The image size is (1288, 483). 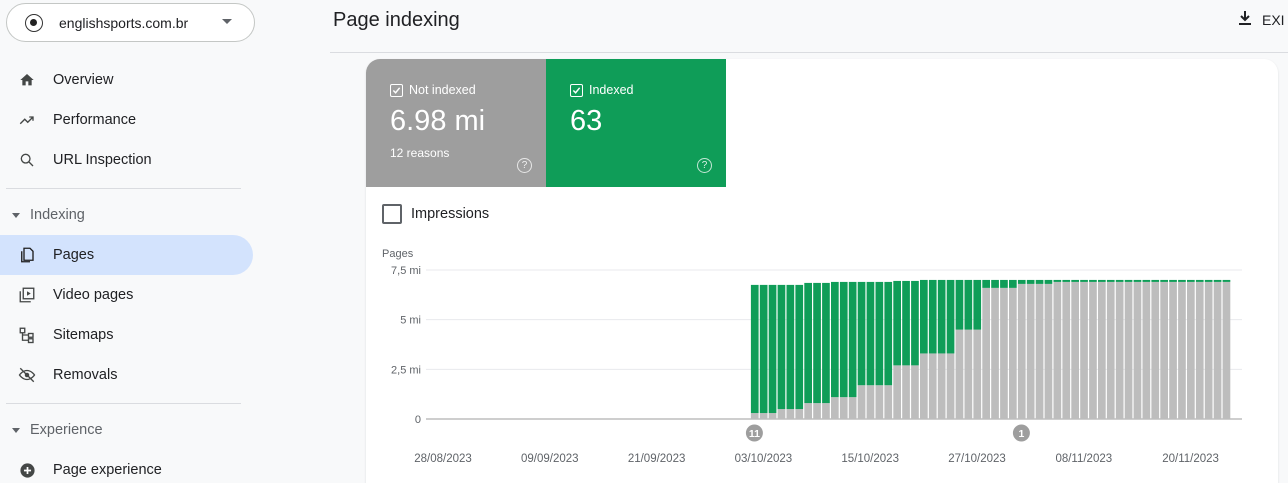 I want to click on annotation-label: 1, so click(x=1021, y=434).